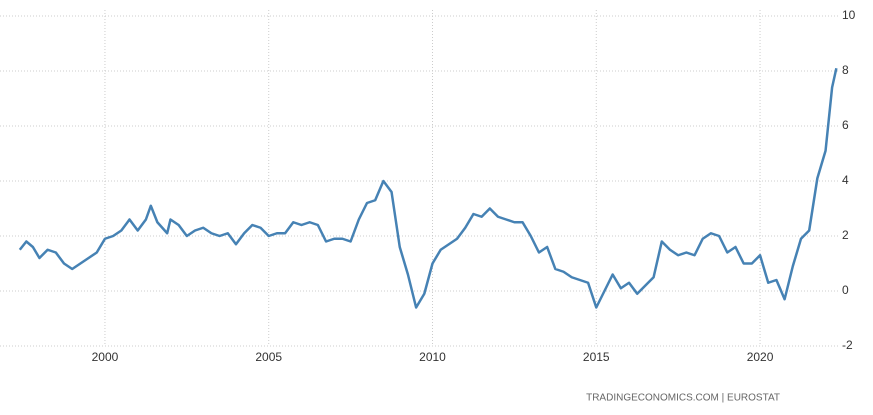 Image resolution: width=873 pixels, height=415 pixels. I want to click on y-tick-label: 2, so click(845, 235).